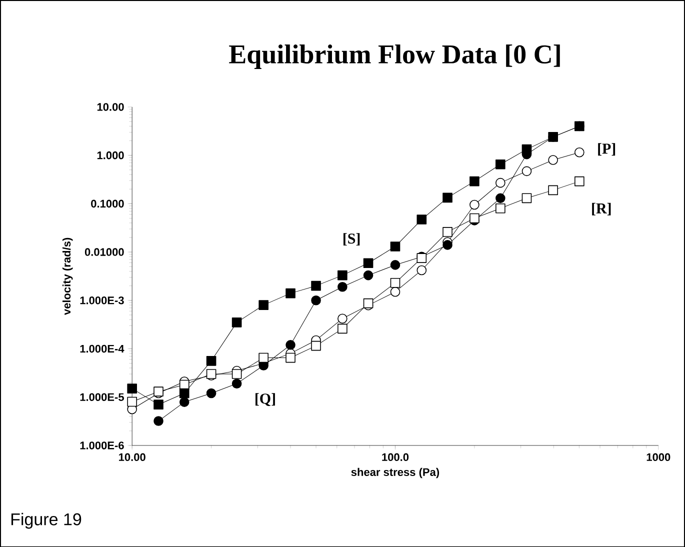  Describe the element at coordinates (265, 399) in the screenshot. I see `series-label: [Q]` at that location.